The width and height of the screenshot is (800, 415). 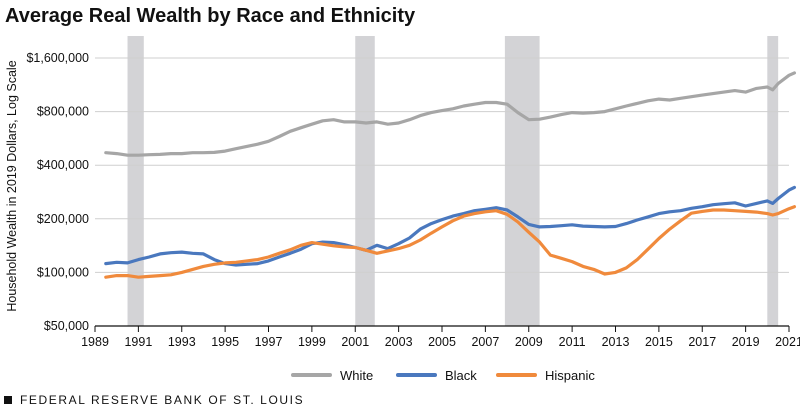 I want to click on y-tick-label: $50,000, so click(x=66, y=326).